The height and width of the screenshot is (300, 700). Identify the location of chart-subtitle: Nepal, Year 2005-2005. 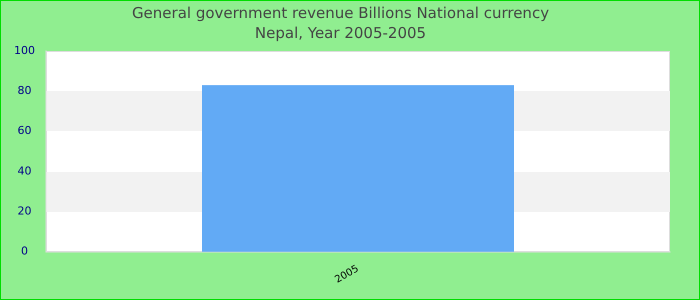
(340, 33).